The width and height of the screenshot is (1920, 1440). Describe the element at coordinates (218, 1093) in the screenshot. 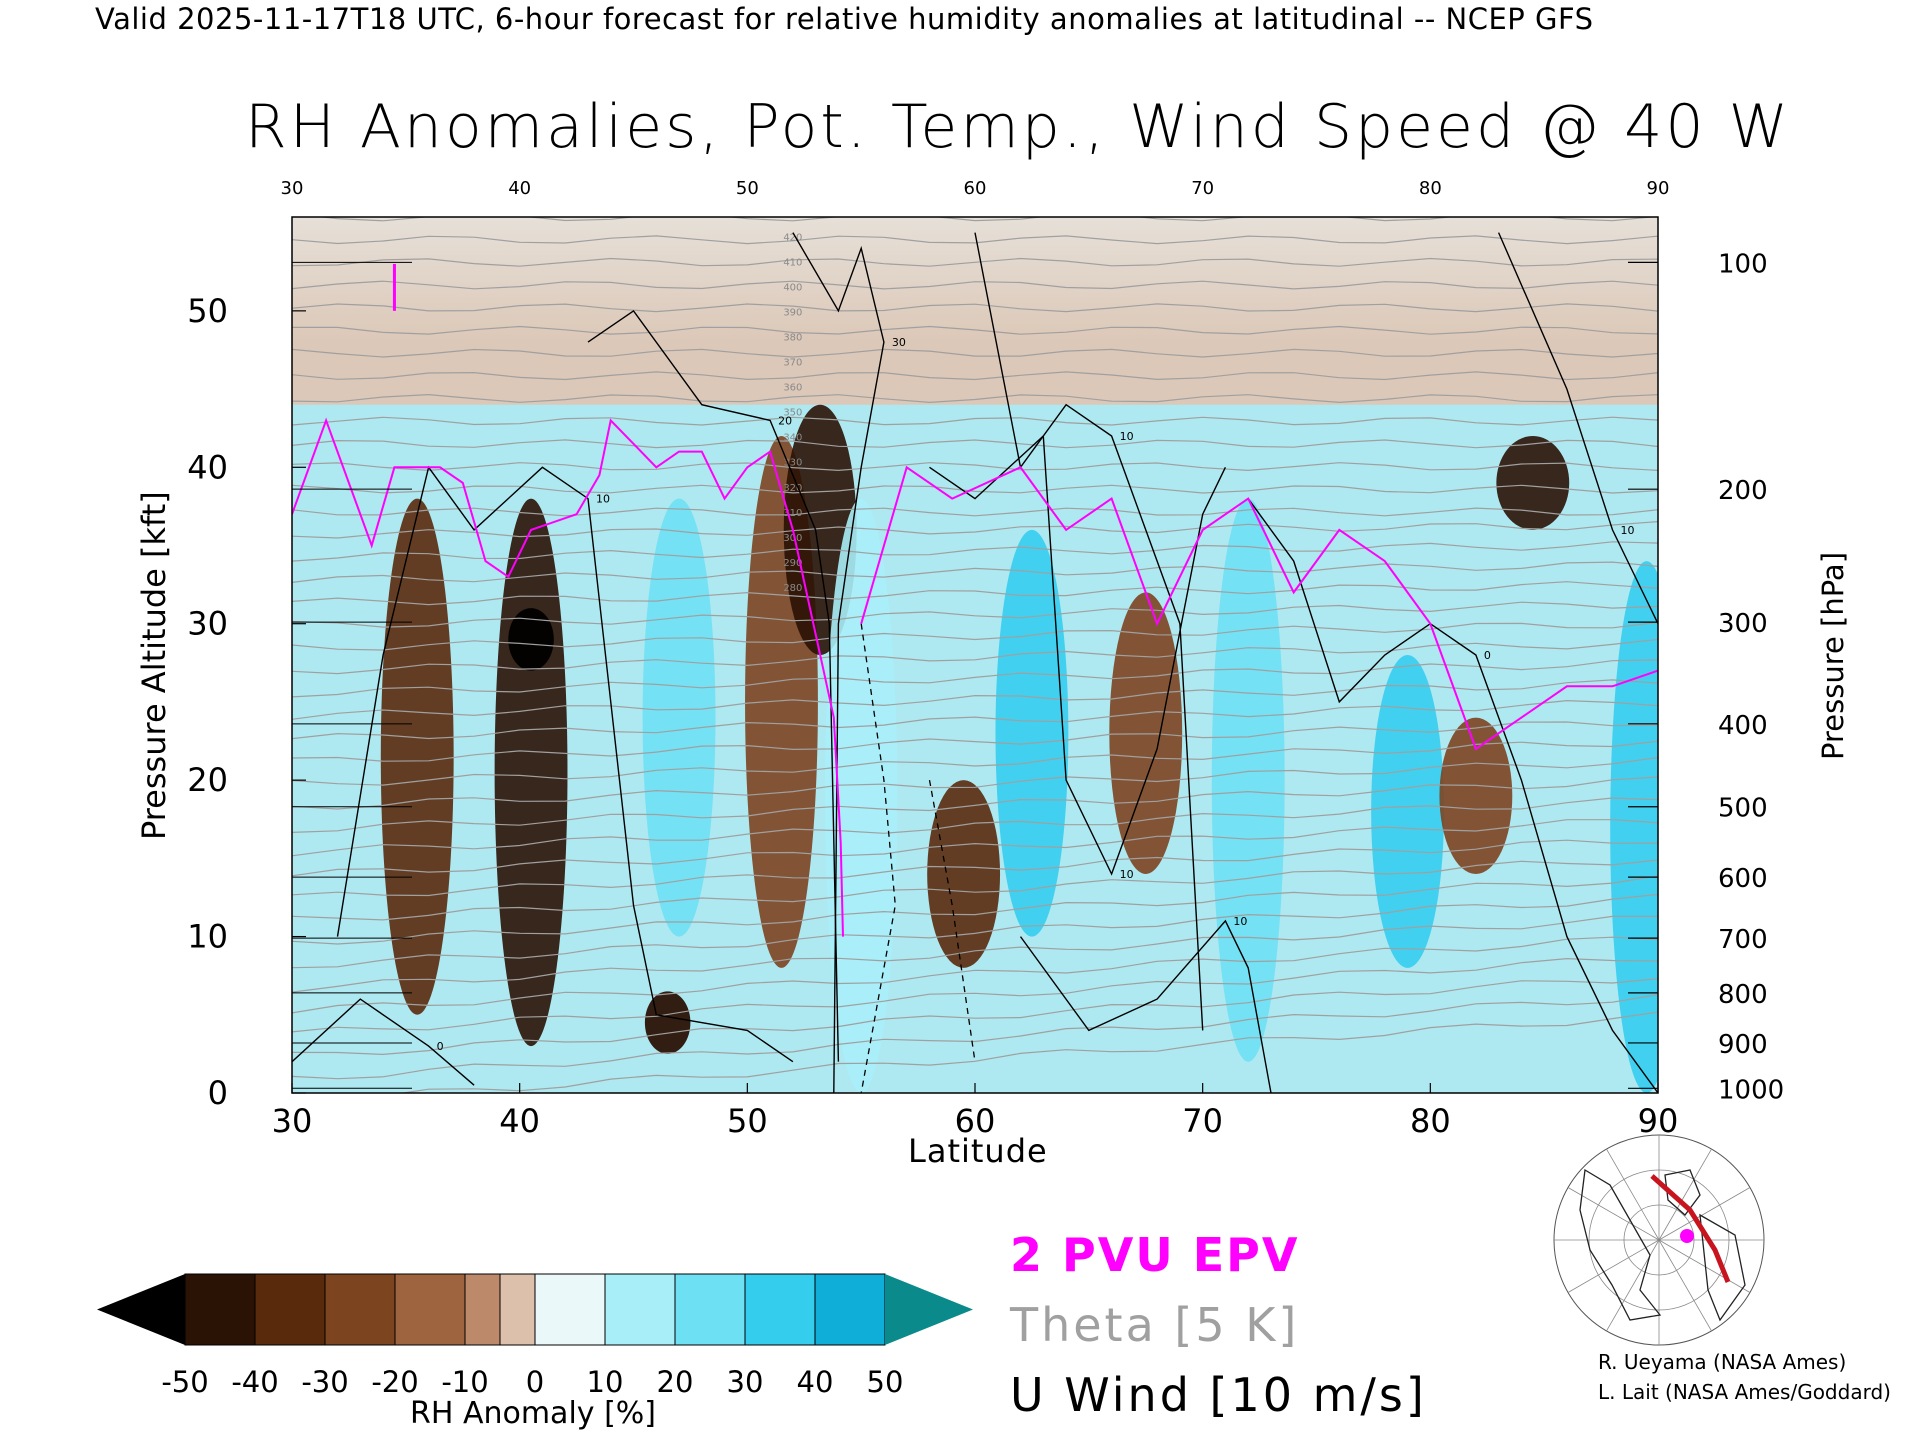

I see `y-tick-label: 0` at that location.